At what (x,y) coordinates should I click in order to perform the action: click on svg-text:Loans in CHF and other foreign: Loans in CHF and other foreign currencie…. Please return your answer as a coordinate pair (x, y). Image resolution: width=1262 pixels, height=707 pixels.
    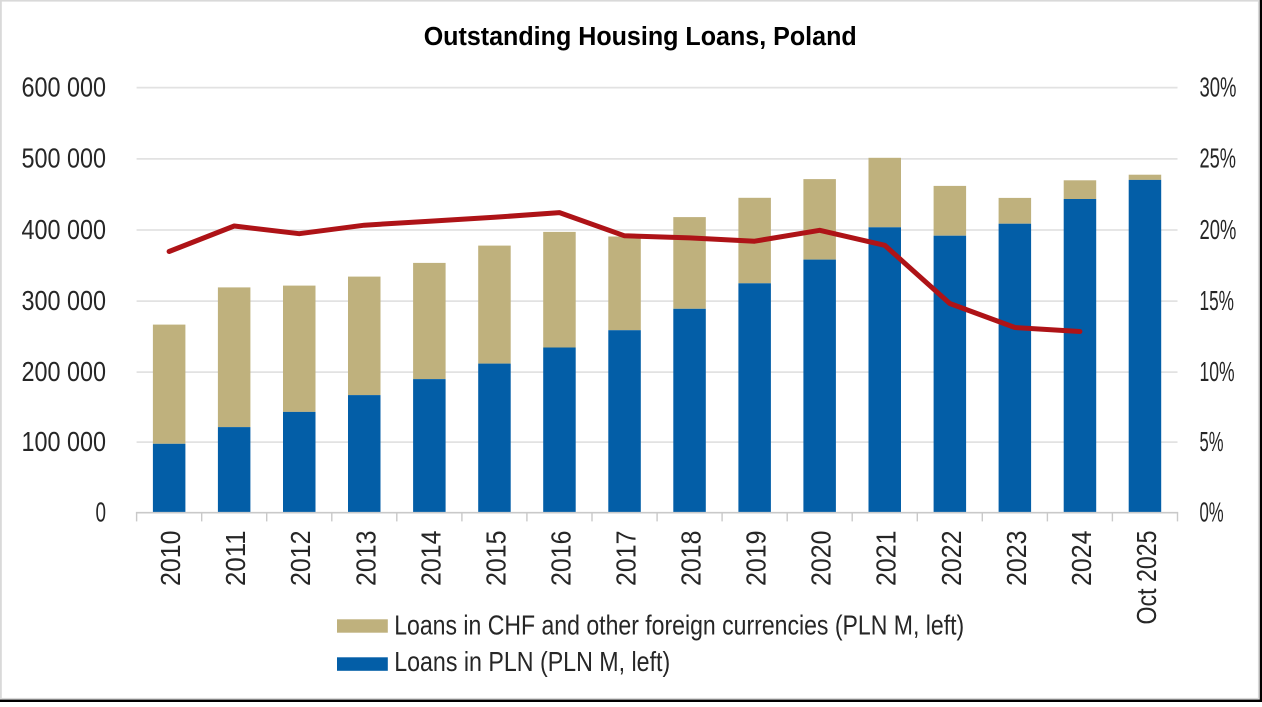
    Looking at the image, I should click on (679, 624).